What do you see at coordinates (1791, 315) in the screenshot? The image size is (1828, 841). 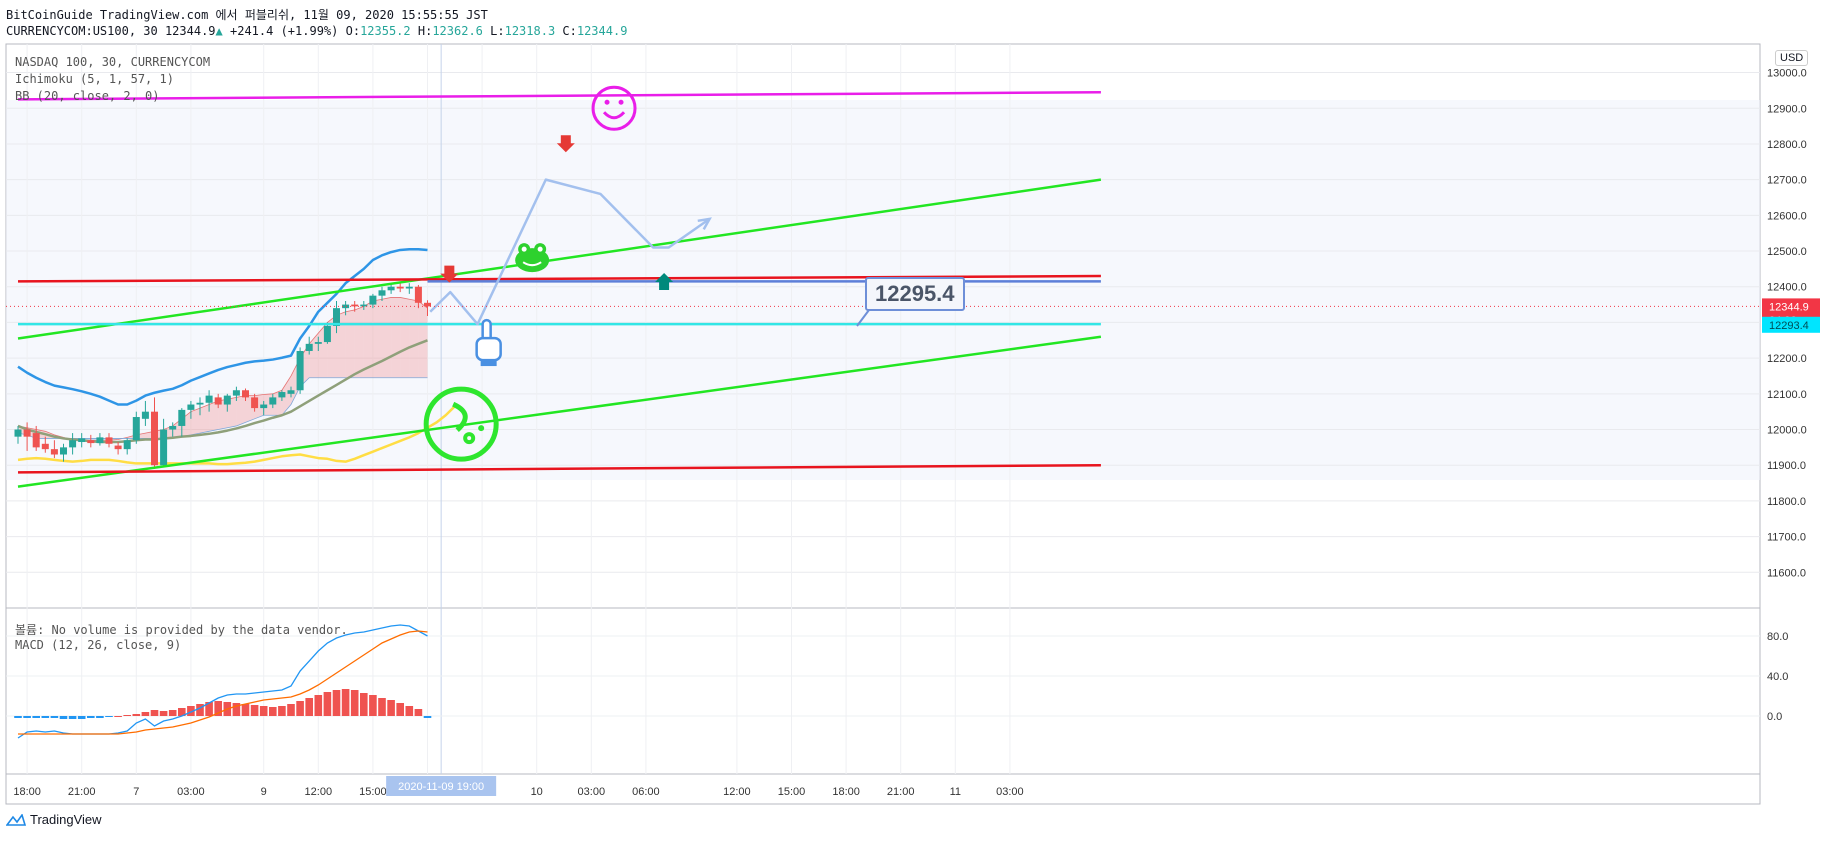 I see `price-tags: 12344.904:0612293.4` at bounding box center [1791, 315].